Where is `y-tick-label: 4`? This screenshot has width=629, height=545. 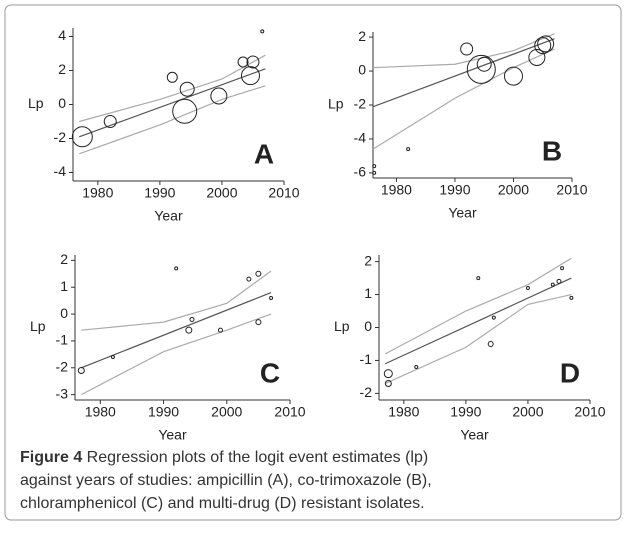
y-tick-label: 4 is located at coordinates (62, 35).